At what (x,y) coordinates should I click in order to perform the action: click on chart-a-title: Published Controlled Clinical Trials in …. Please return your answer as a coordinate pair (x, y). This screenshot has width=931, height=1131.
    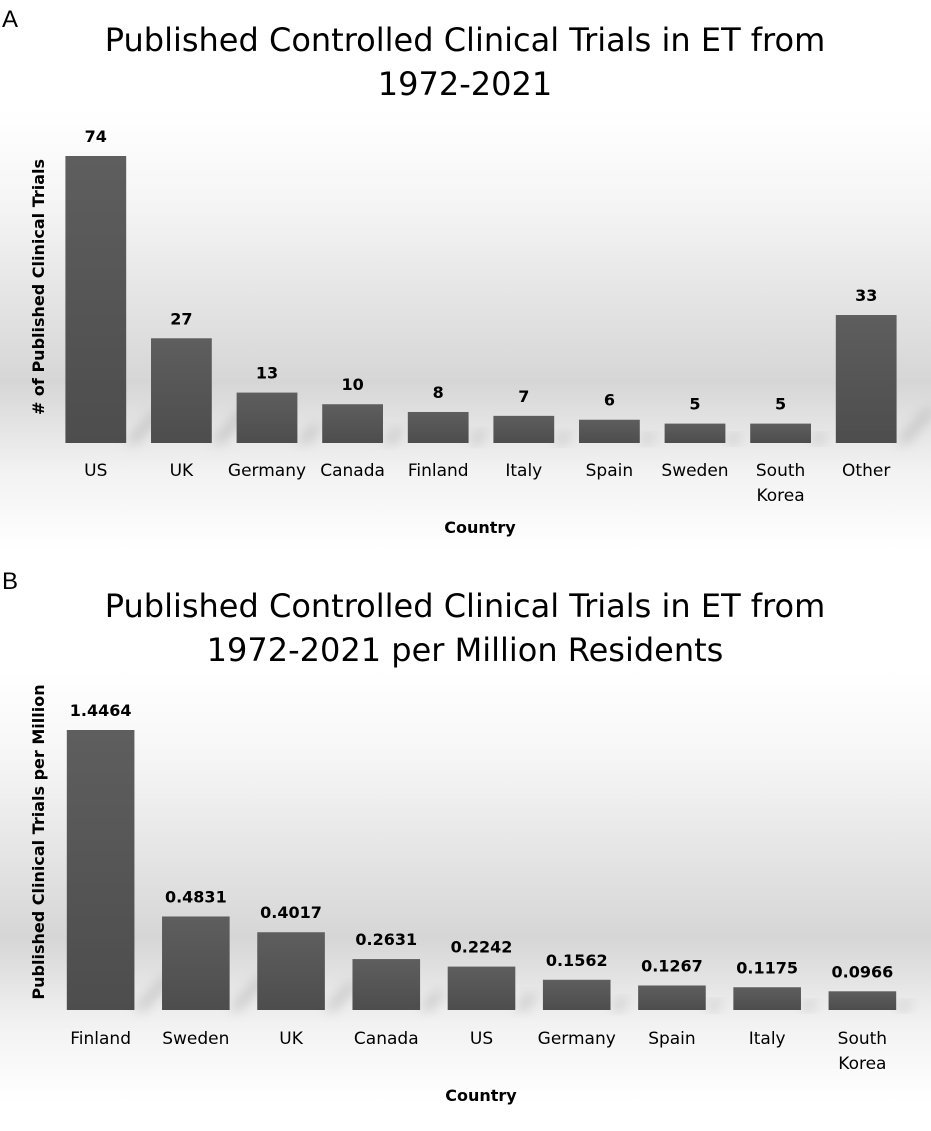
    Looking at the image, I should click on (465, 62).